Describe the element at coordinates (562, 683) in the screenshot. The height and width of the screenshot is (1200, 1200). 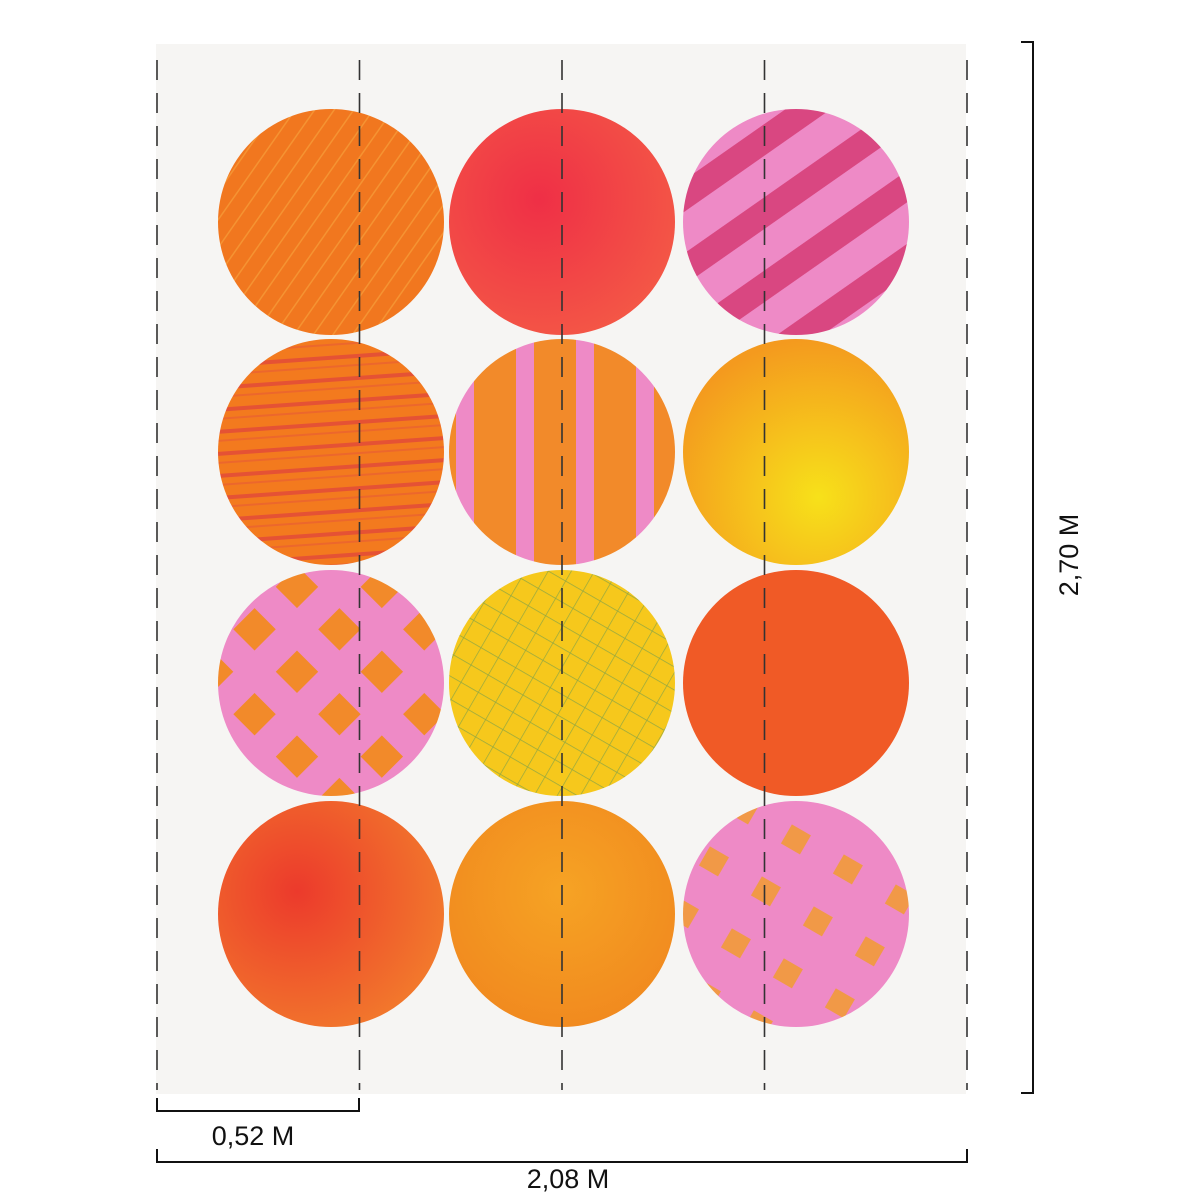
I see `circle-r3-c2` at that location.